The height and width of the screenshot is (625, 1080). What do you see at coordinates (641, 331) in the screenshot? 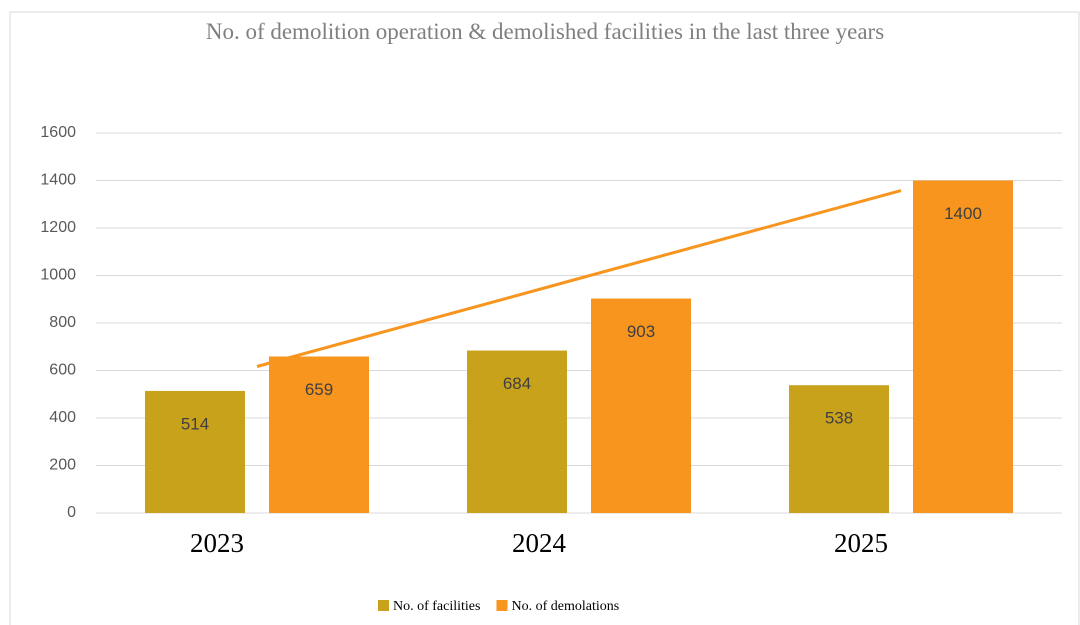
I see `data-label: 903` at bounding box center [641, 331].